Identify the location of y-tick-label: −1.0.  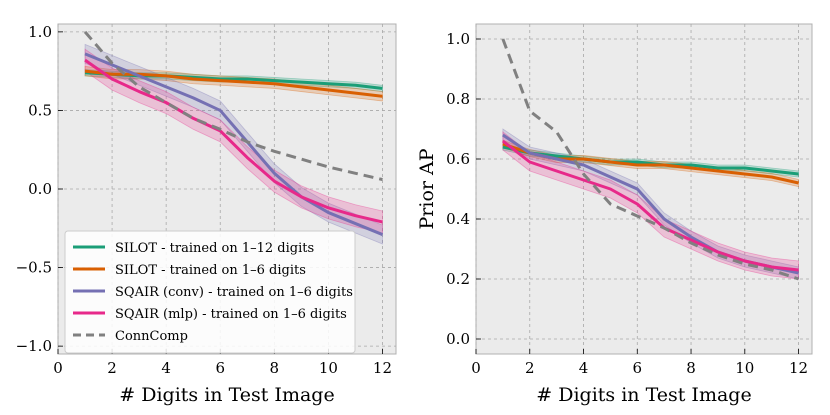
(34, 346).